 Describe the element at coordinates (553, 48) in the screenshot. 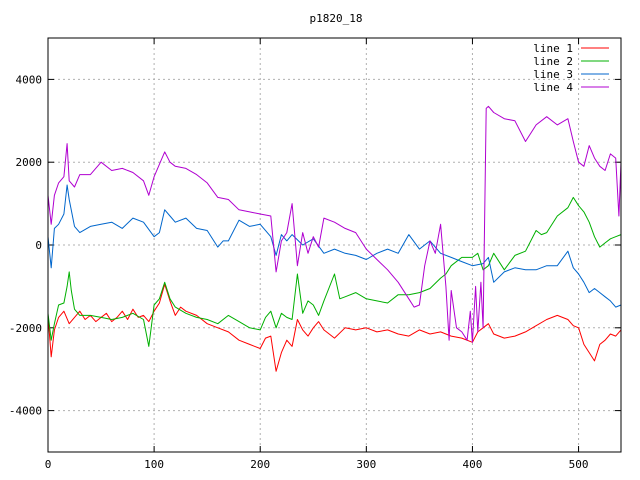

I see `legend-label: line 1` at that location.